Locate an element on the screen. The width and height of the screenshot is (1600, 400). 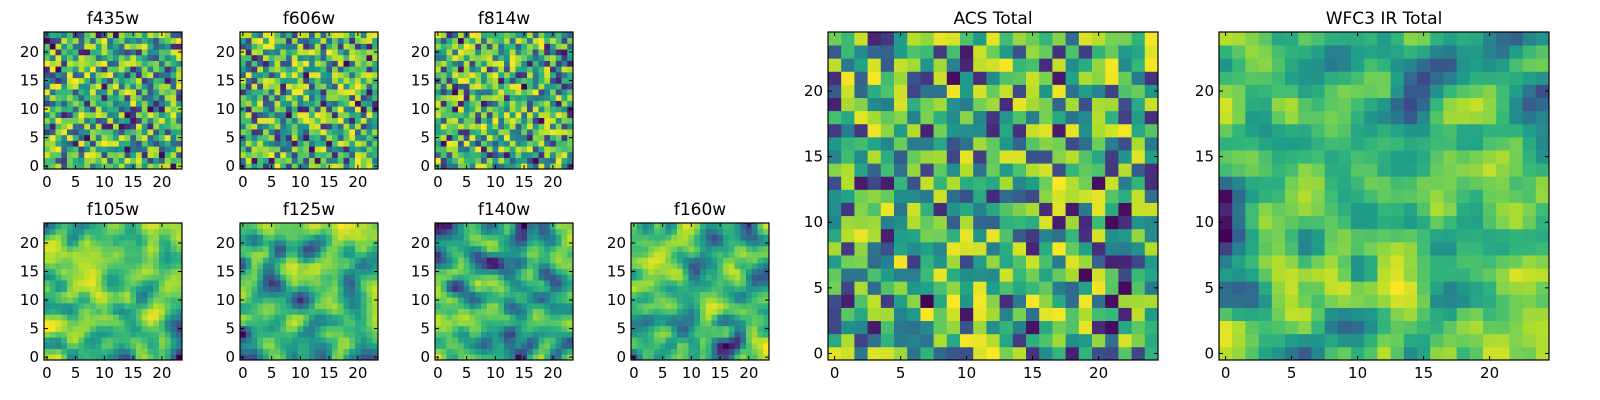
y-tick-label: 5 is located at coordinates (34, 329).